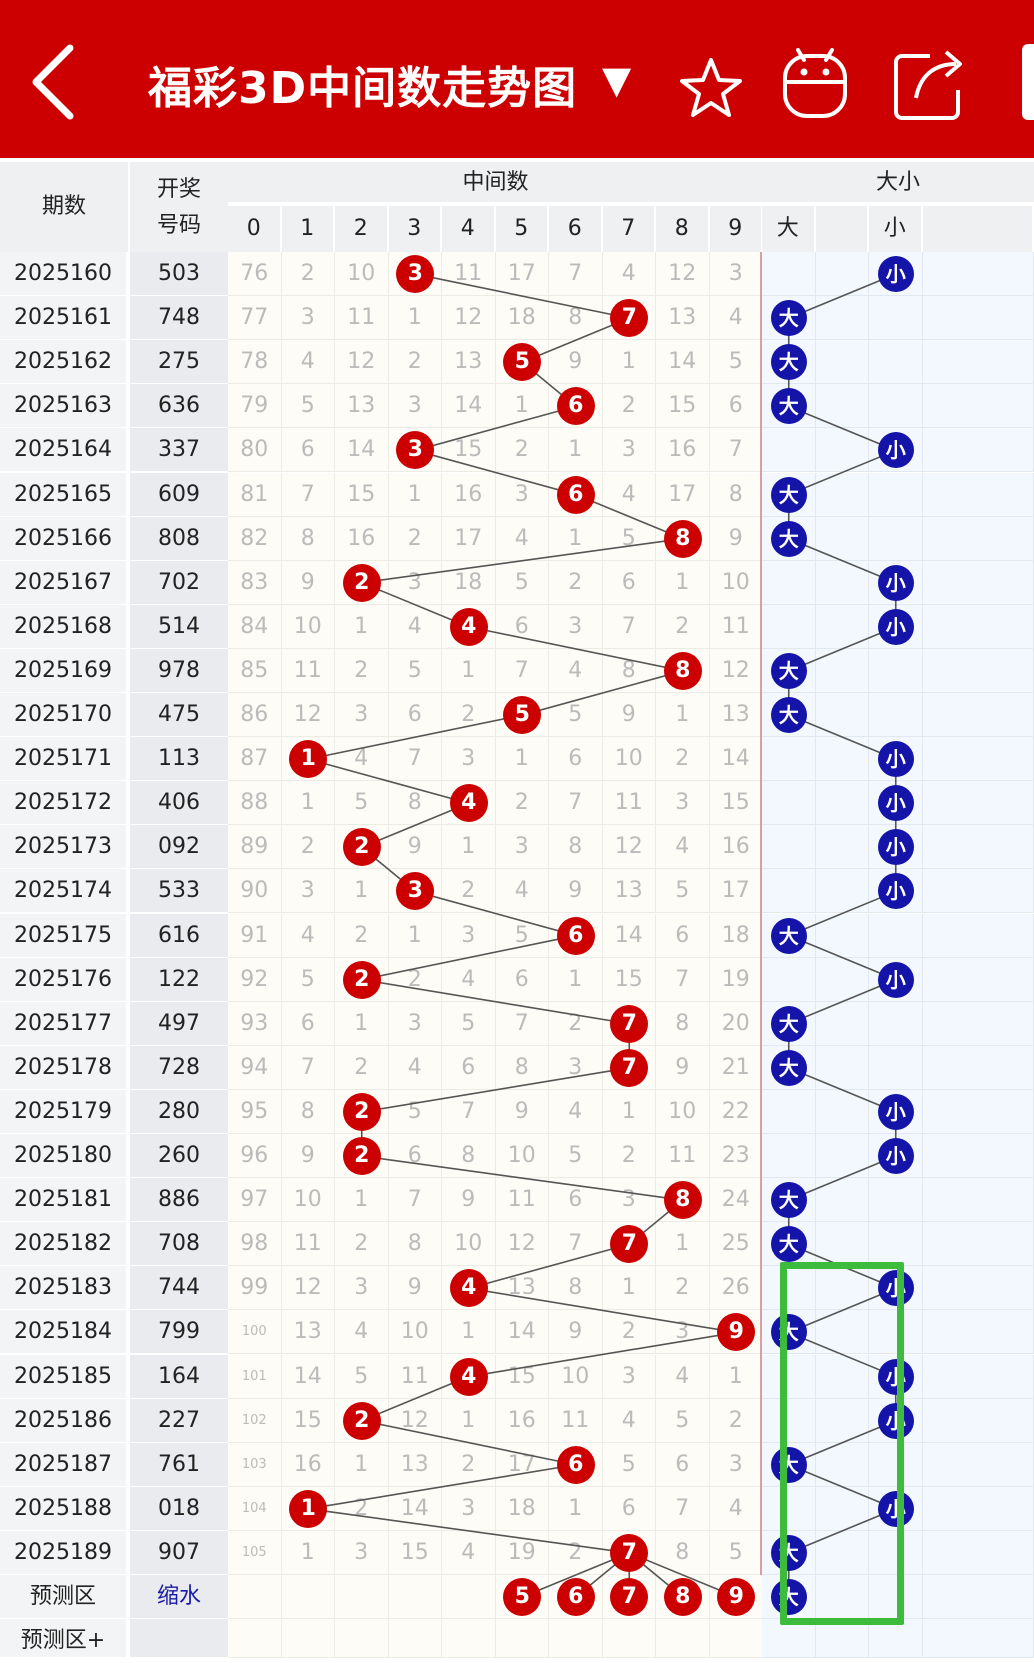  I want to click on period-cell: 2025181, so click(64, 1200).